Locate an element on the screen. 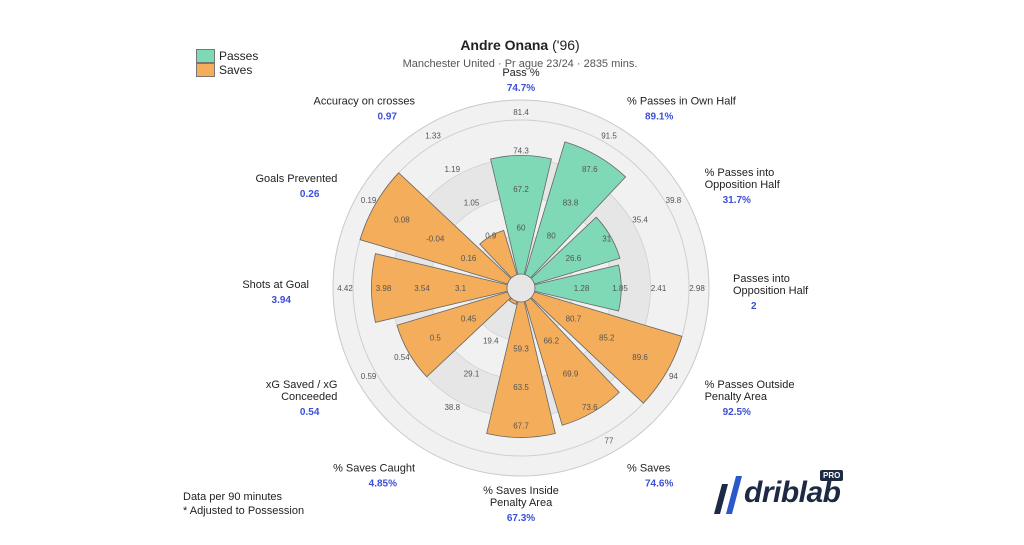 This screenshot has height=545, width=1024. category-label-line-11-0: Accuracy on crosses is located at coordinates (365, 101).